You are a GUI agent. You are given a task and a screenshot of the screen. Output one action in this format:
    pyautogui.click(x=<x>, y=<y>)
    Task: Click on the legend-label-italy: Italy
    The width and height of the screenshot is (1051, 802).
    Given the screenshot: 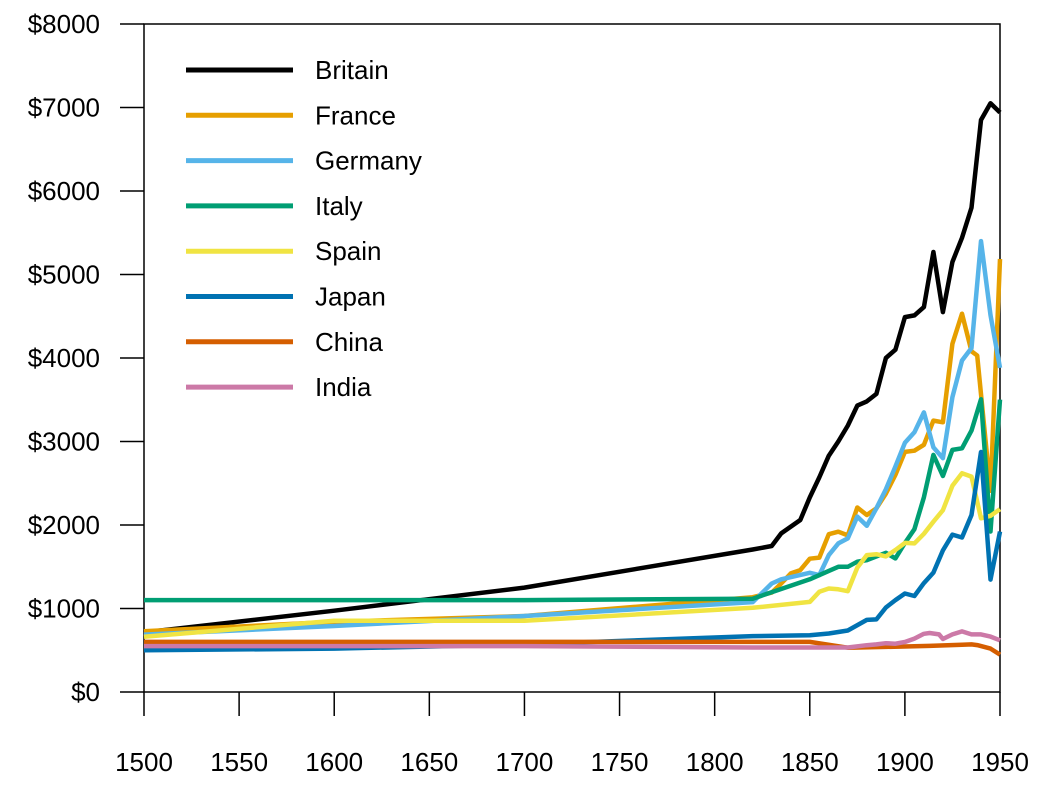 What is the action you would take?
    pyautogui.click(x=339, y=206)
    